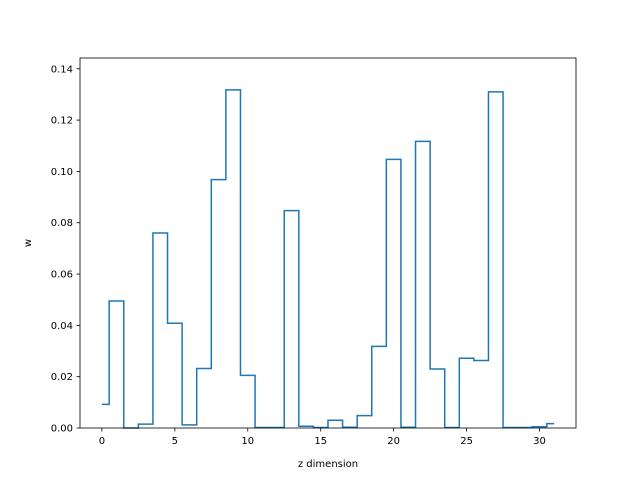 Image resolution: width=640 pixels, height=480 pixels. Describe the element at coordinates (328, 464) in the screenshot. I see `x-axis-label: z dimension` at that location.